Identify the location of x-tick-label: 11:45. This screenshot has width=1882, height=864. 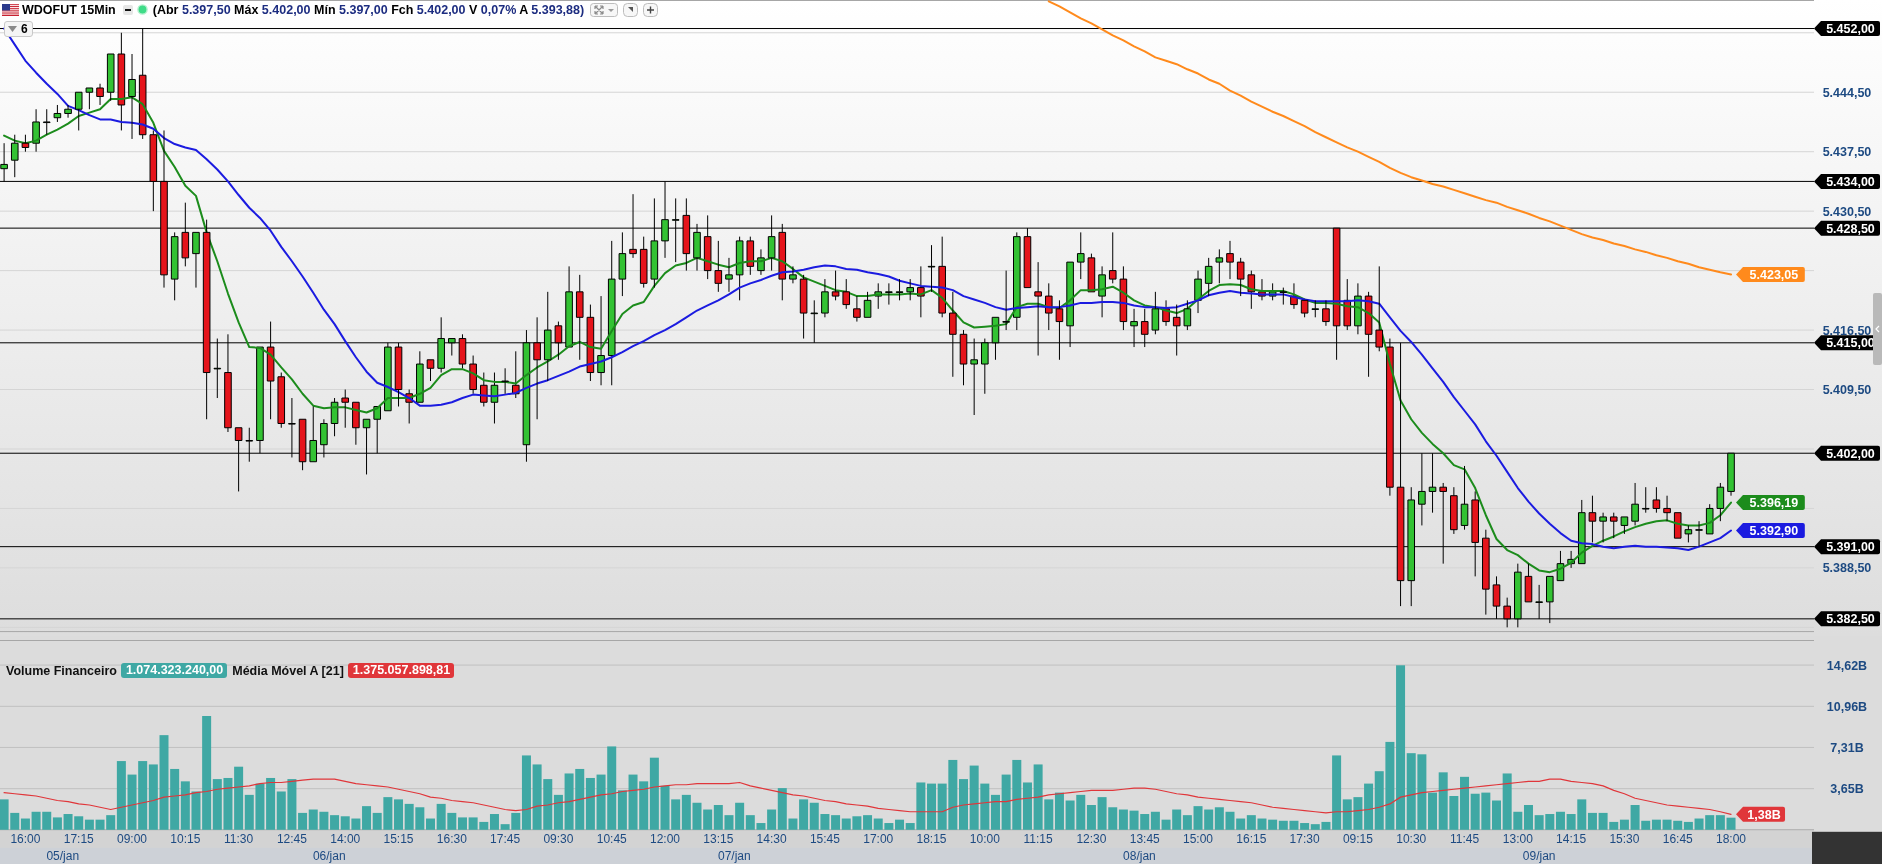
(1464, 839).